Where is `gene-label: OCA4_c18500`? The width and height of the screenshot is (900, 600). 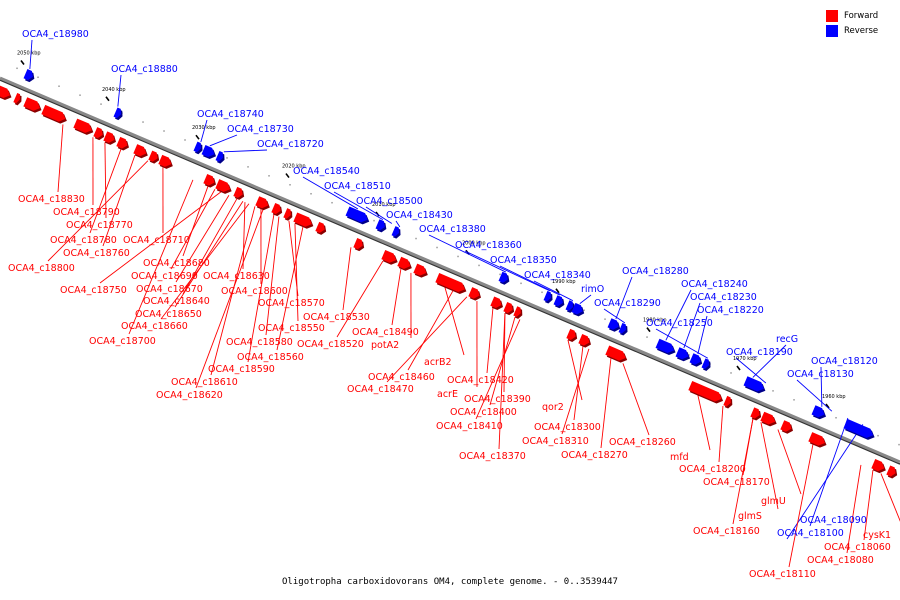 gene-label: OCA4_c18500 is located at coordinates (389, 201).